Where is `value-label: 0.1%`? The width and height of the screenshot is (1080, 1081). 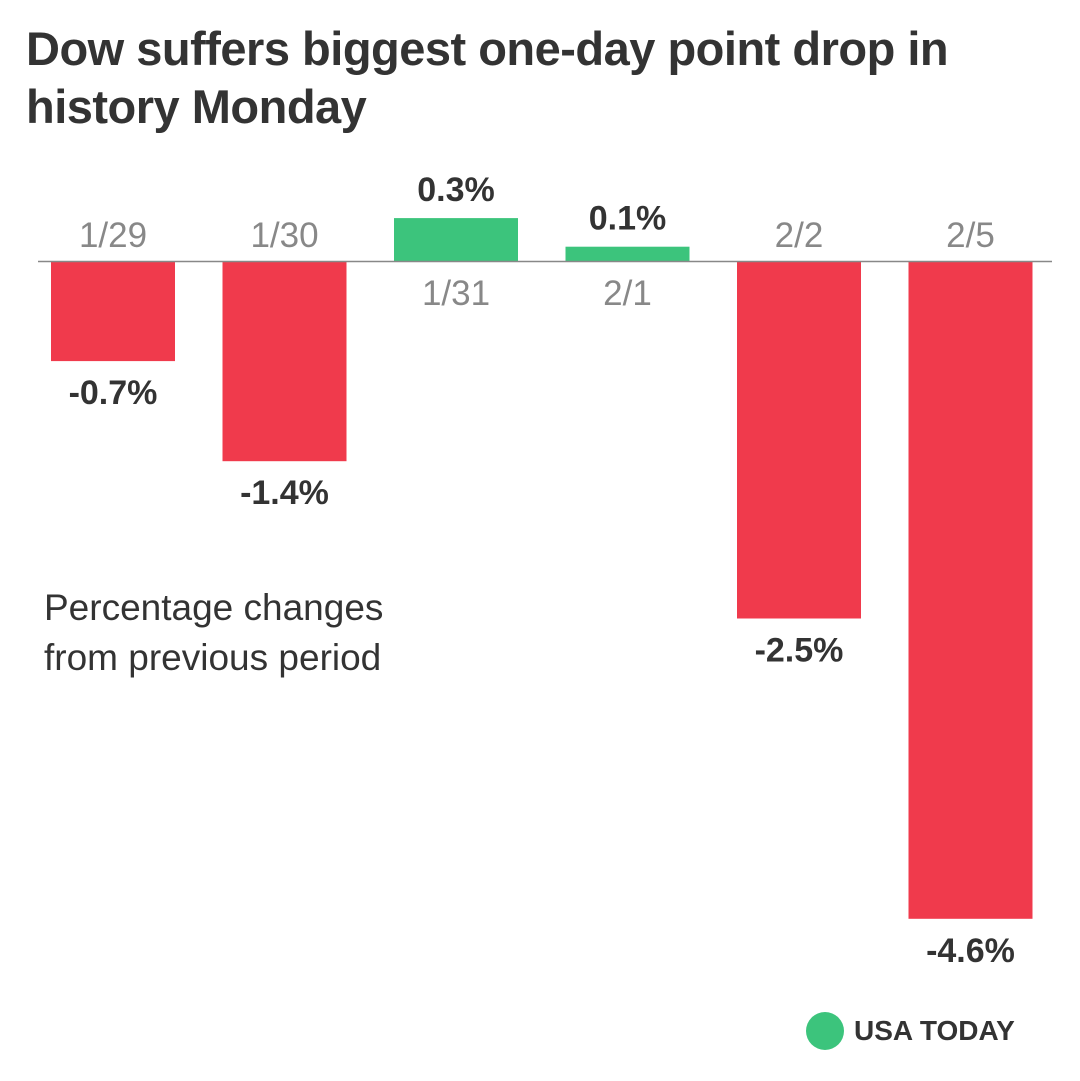 value-label: 0.1% is located at coordinates (628, 219).